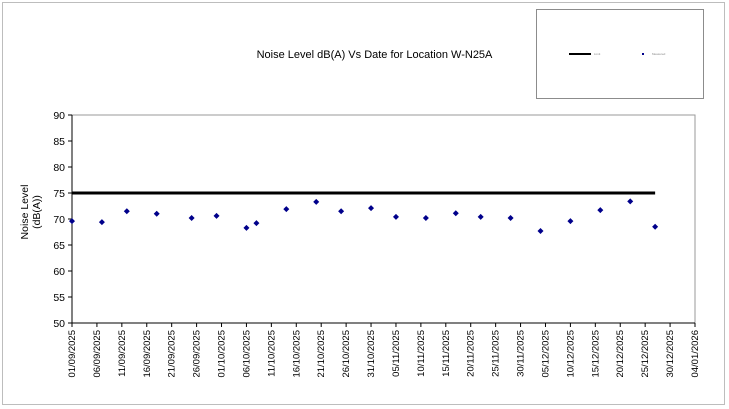 This screenshot has height=409, width=729. What do you see at coordinates (371, 354) in the screenshot?
I see `x-tick-label: 31/10/2025` at bounding box center [371, 354].